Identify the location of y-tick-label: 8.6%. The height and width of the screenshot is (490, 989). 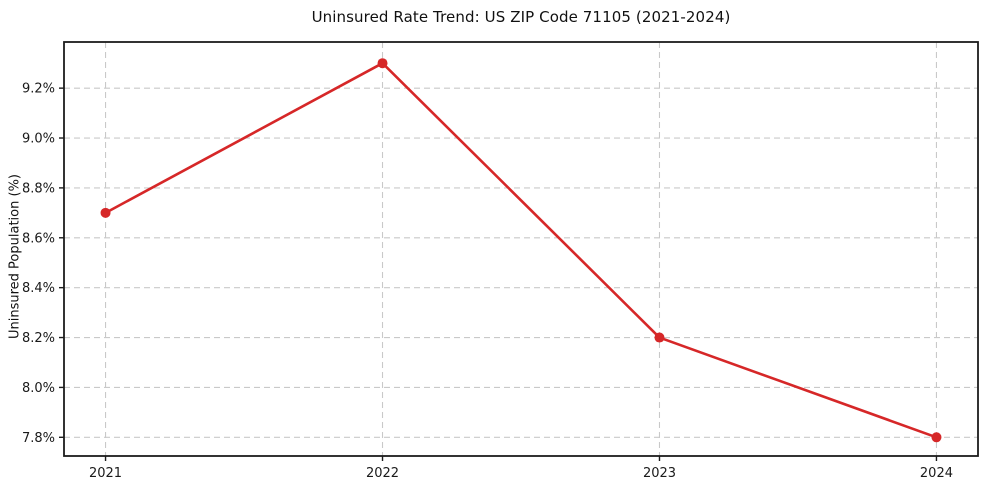
(38, 238).